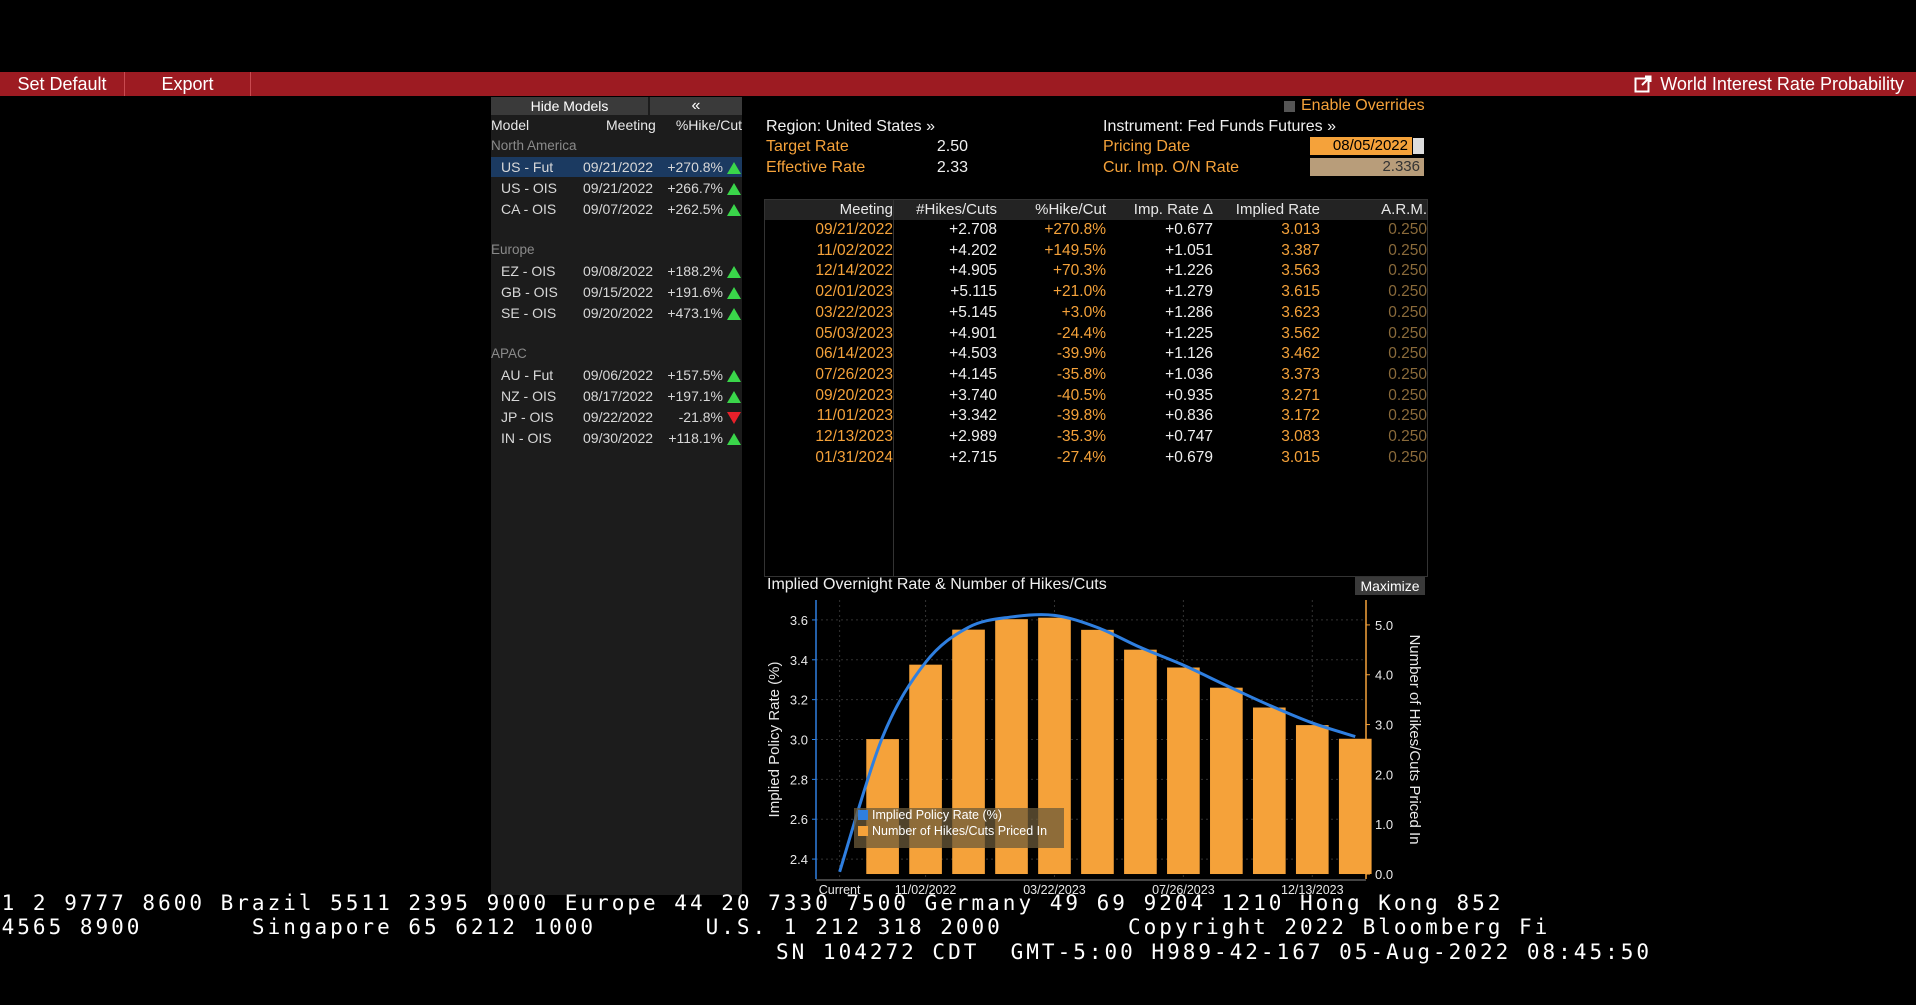 The height and width of the screenshot is (1005, 1916). Describe the element at coordinates (616, 209) in the screenshot. I see `model-row-ca-ois: CA - OIS 09/07/2022 +262.5%` at that location.